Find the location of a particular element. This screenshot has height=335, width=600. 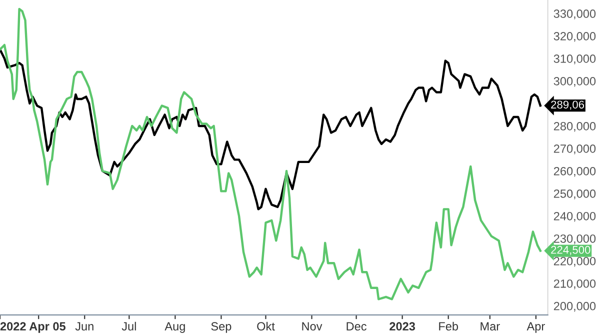

x-tick-label: Dec is located at coordinates (356, 326).